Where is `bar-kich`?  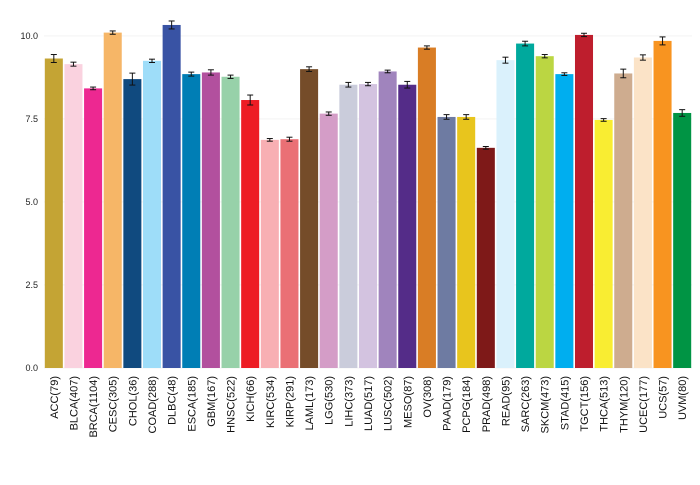 bar-kich is located at coordinates (250, 234).